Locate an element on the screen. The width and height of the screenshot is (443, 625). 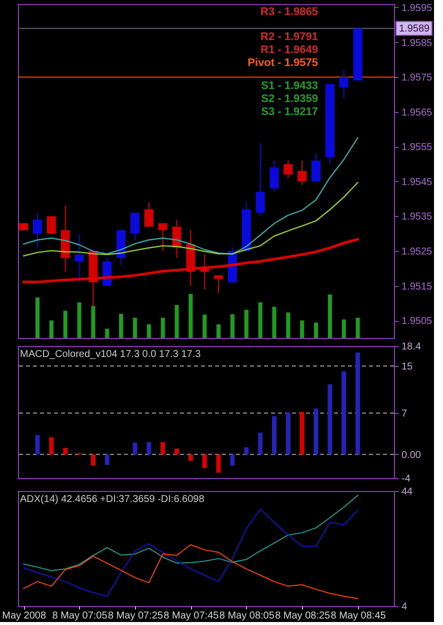
y-tick-label: 44 is located at coordinates (408, 492).